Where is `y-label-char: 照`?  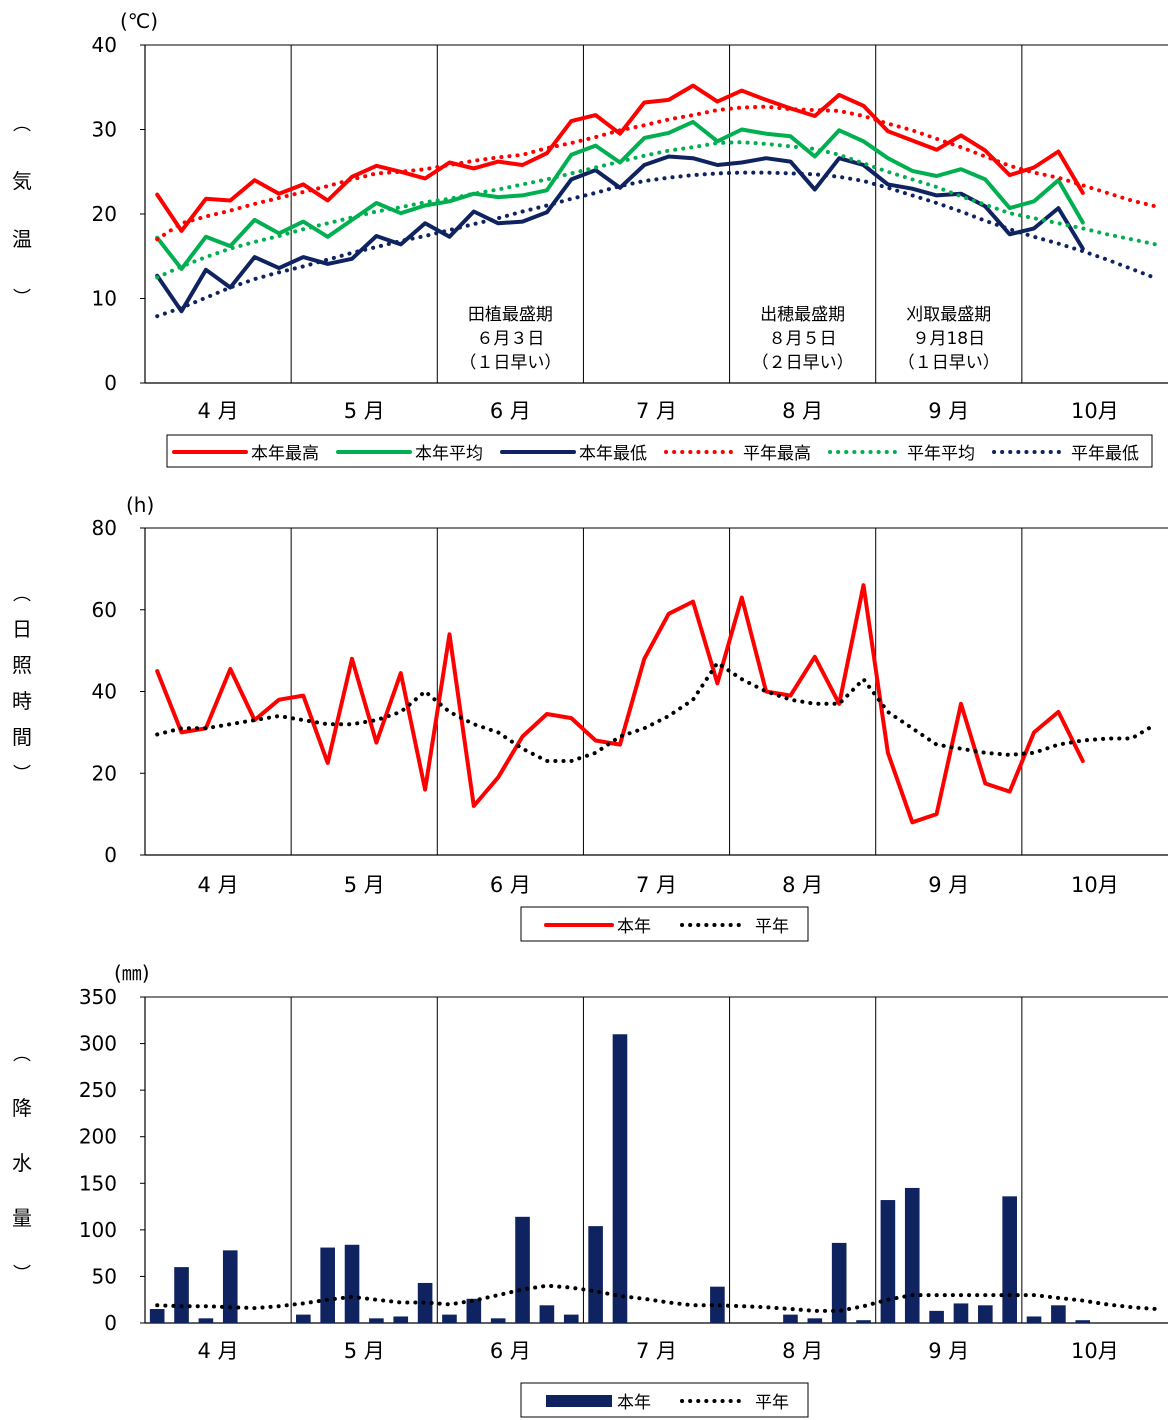 y-label-char: 照 is located at coordinates (22, 665).